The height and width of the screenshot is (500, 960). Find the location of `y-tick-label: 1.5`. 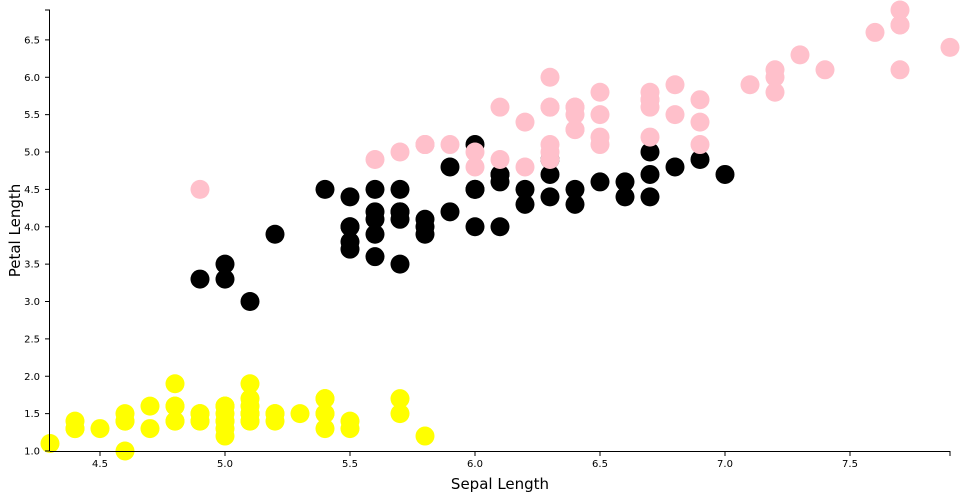

y-tick-label: 1.5 is located at coordinates (32, 414).